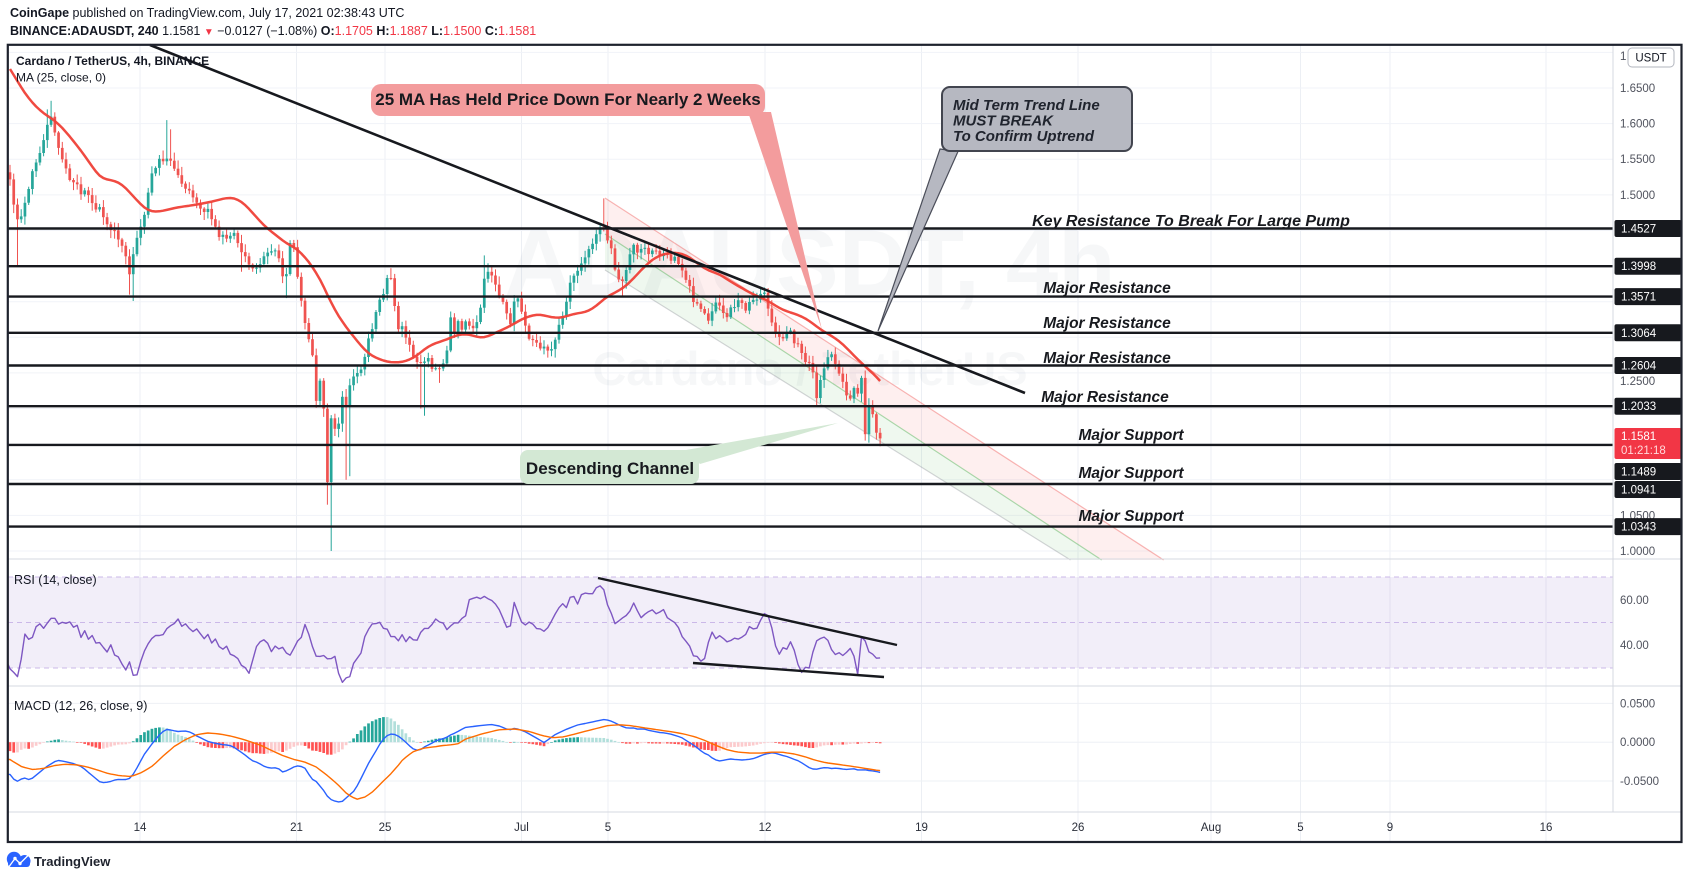 The width and height of the screenshot is (1688, 883). I want to click on svg-text: Aug, so click(1211, 828).